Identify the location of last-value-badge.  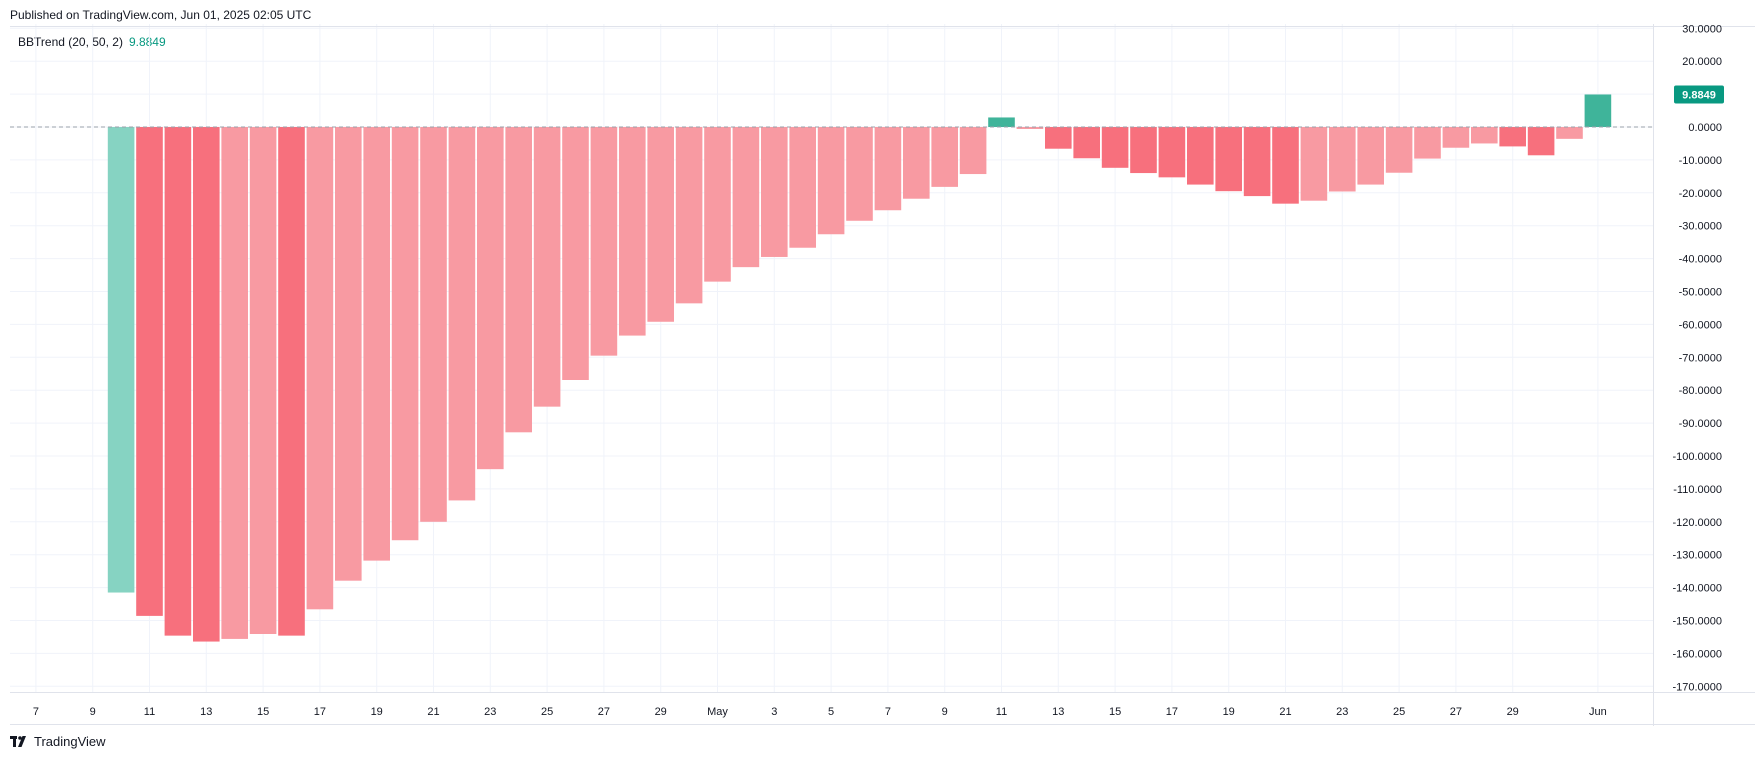
(1699, 94).